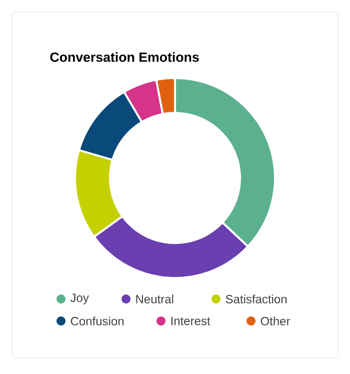 This screenshot has height=374, width=350. I want to click on legend-label: Satisfaction, so click(256, 299).